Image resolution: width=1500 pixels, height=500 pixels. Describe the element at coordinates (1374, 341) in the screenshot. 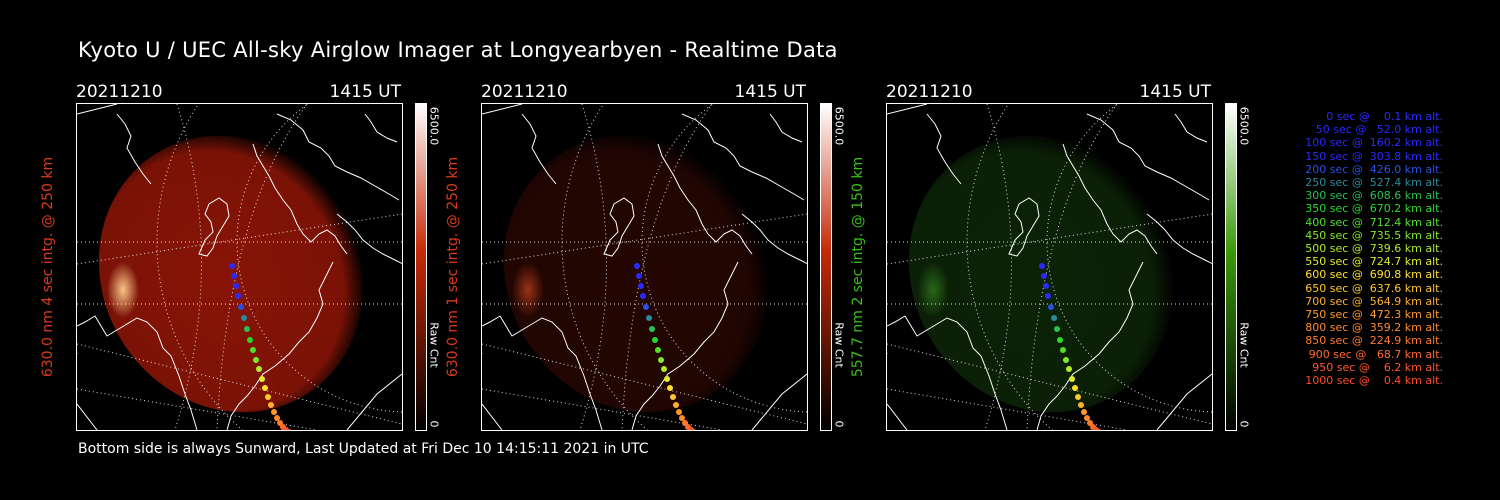

I see `legend-entry: 850 sec @ 224.9 km alt.` at that location.